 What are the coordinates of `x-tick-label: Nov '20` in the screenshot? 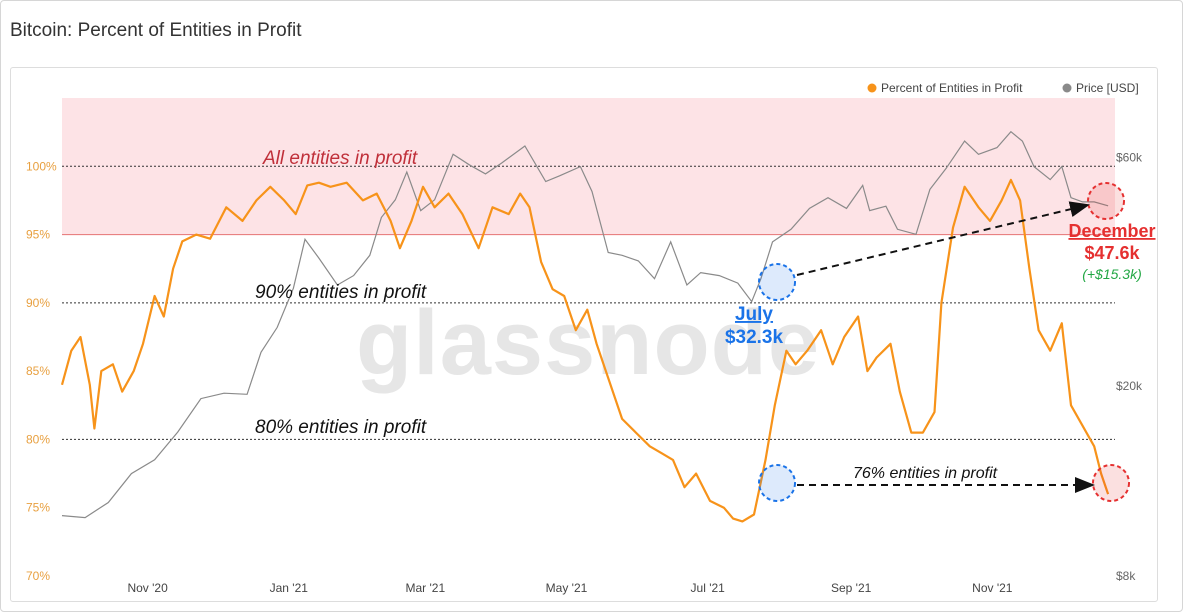 It's located at (147, 588).